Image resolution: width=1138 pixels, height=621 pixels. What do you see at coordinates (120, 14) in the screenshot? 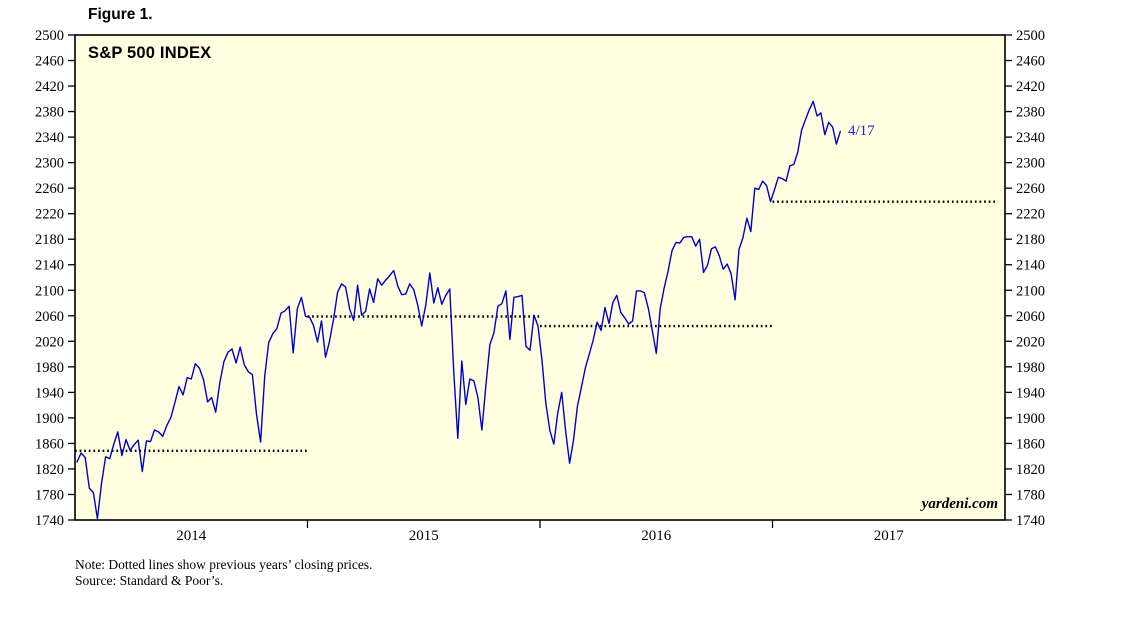
I see `figure-label: Figure 1.` at bounding box center [120, 14].